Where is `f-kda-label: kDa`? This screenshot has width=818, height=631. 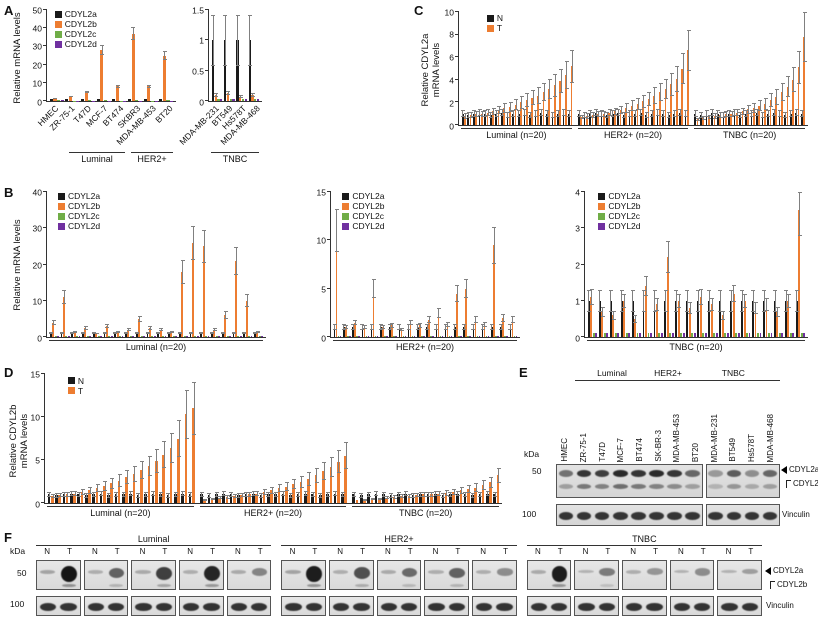 f-kda-label: kDa is located at coordinates (18, 551).